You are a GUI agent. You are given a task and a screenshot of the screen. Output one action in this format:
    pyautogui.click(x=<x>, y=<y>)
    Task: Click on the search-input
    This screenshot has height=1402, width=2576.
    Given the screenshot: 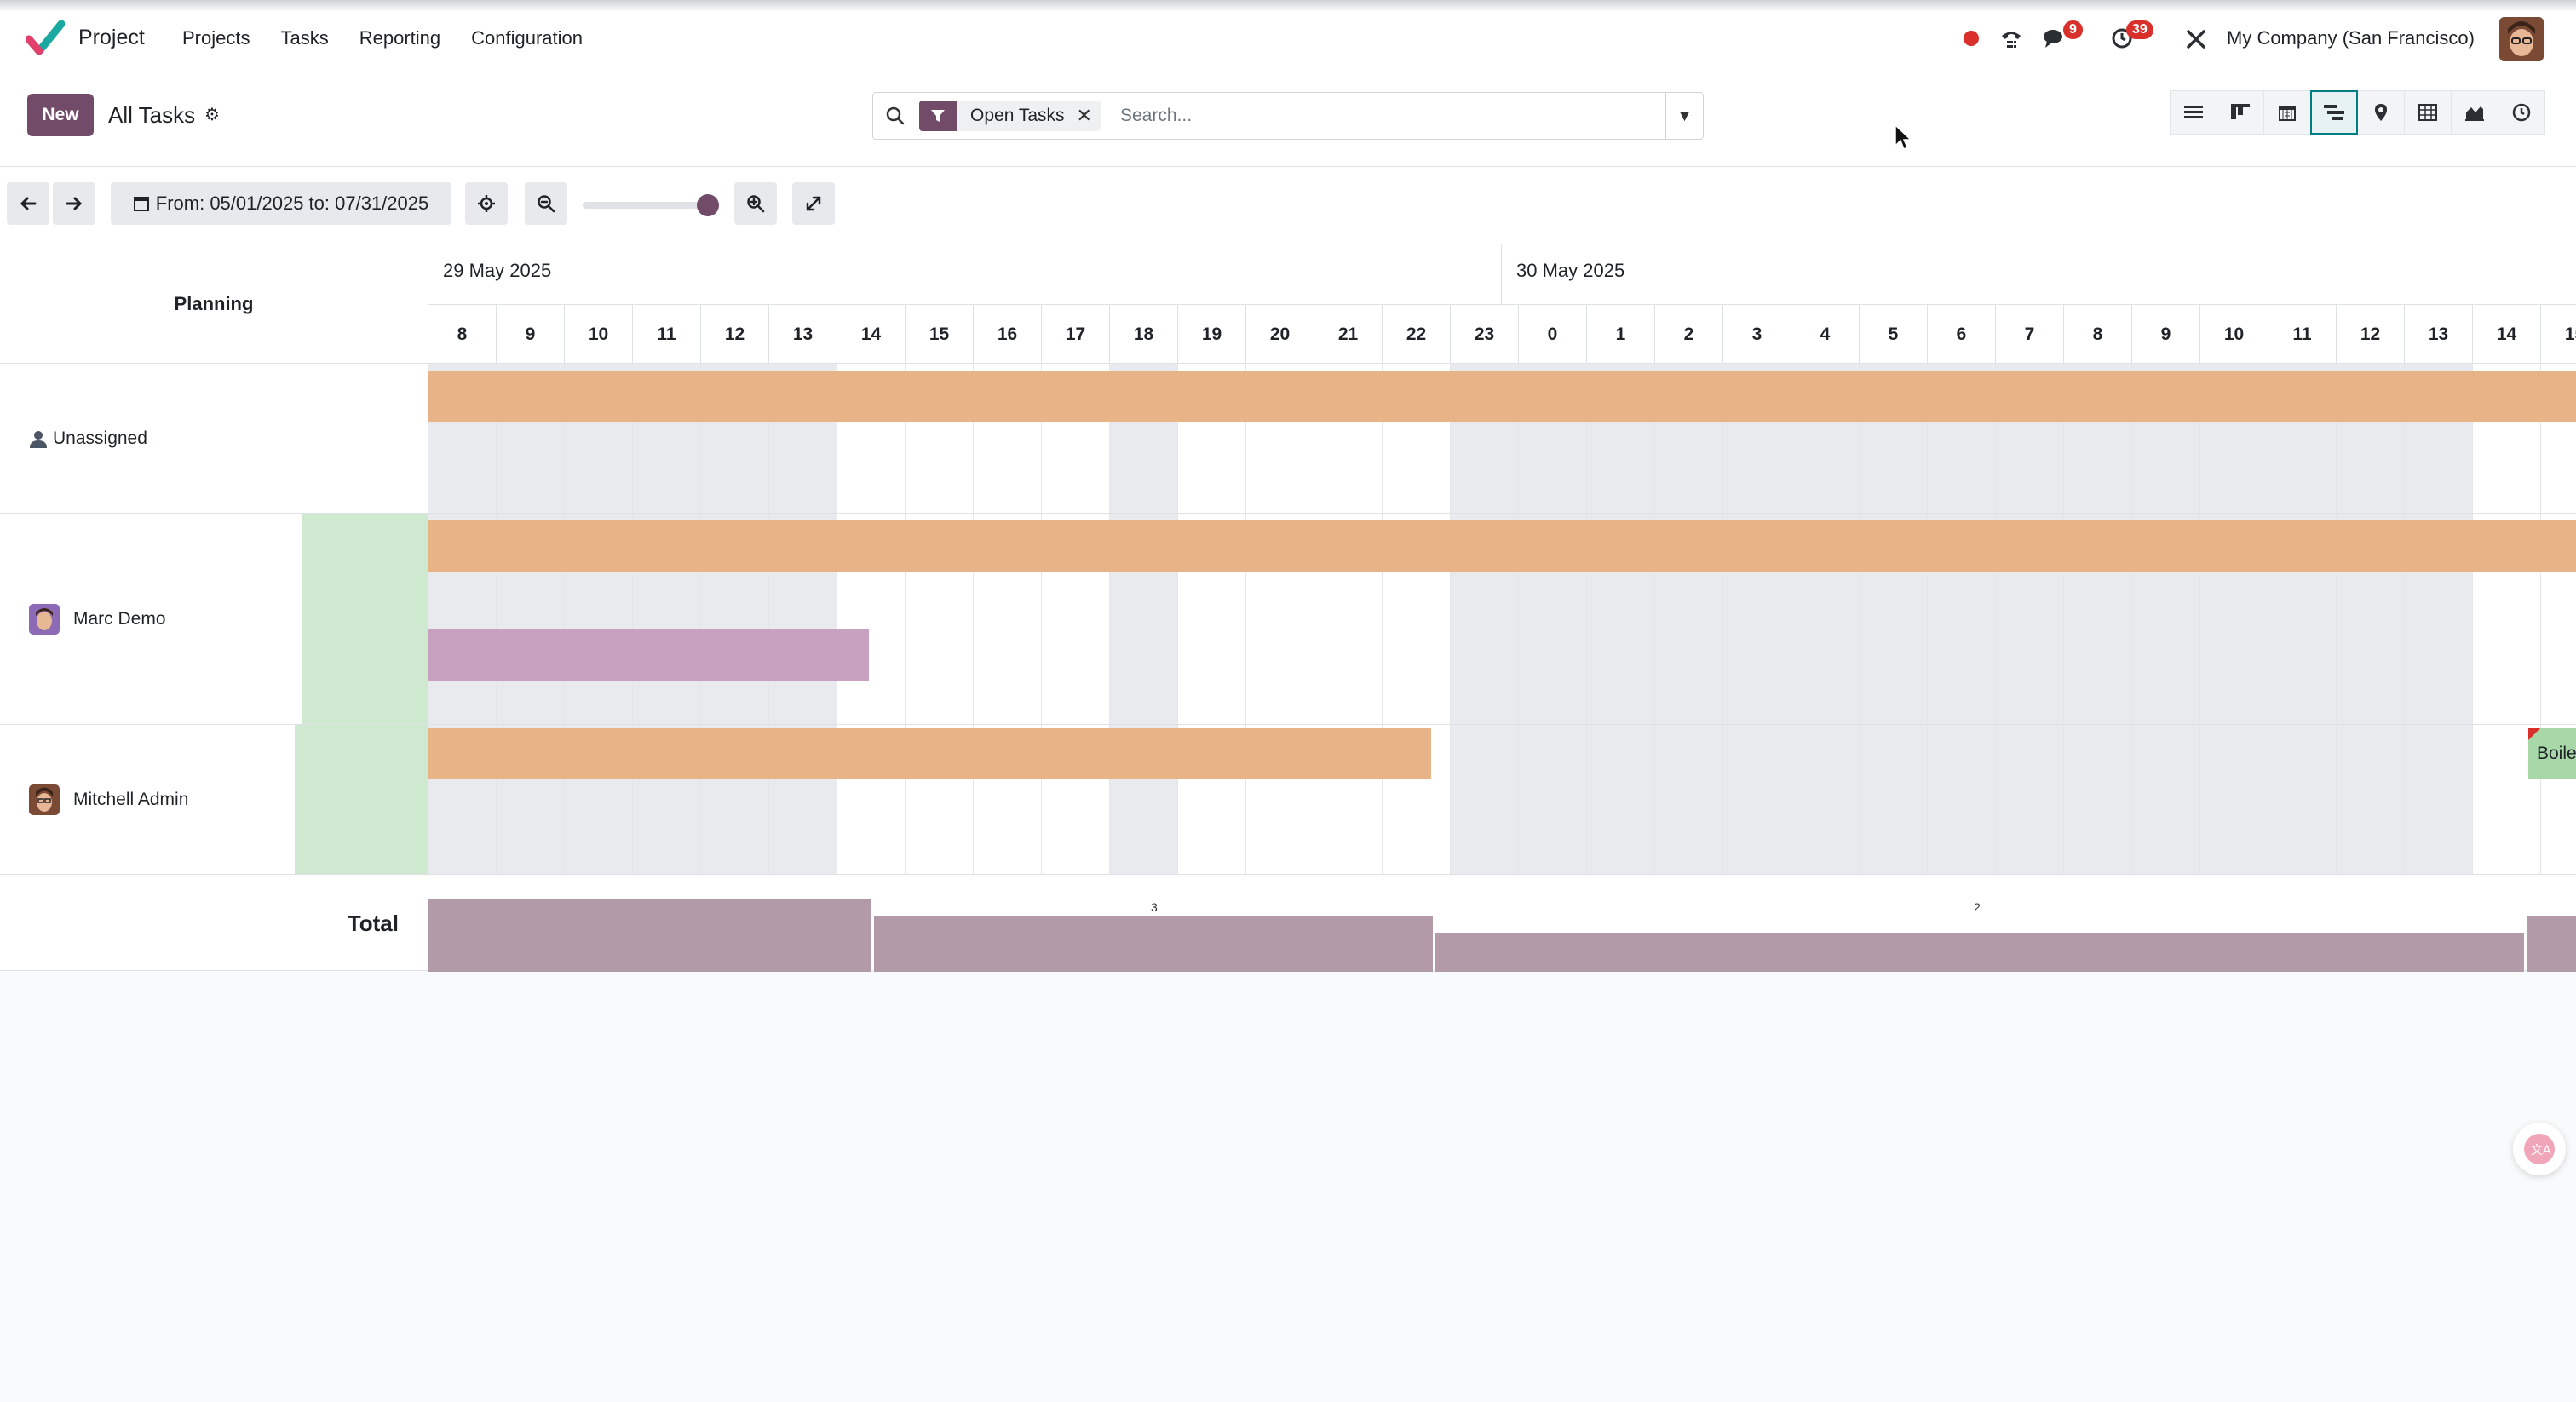 What is the action you would take?
    pyautogui.click(x=1376, y=116)
    